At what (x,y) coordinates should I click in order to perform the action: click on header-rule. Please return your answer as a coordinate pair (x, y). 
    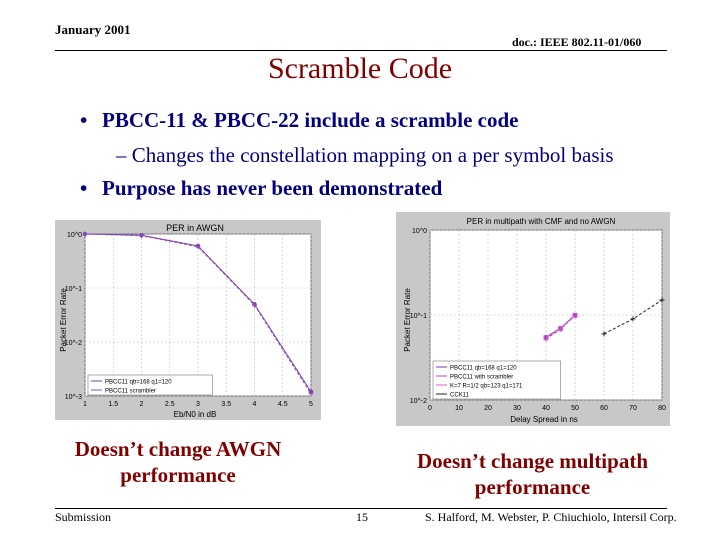
    Looking at the image, I should click on (361, 50).